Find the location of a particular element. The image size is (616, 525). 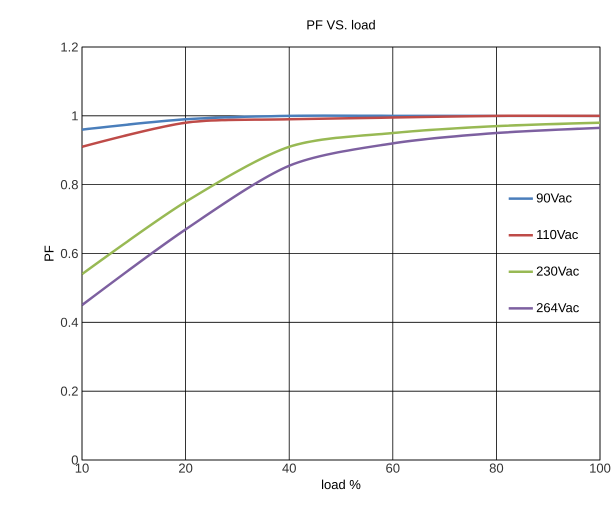

x-tick-label: 10 is located at coordinates (82, 468).